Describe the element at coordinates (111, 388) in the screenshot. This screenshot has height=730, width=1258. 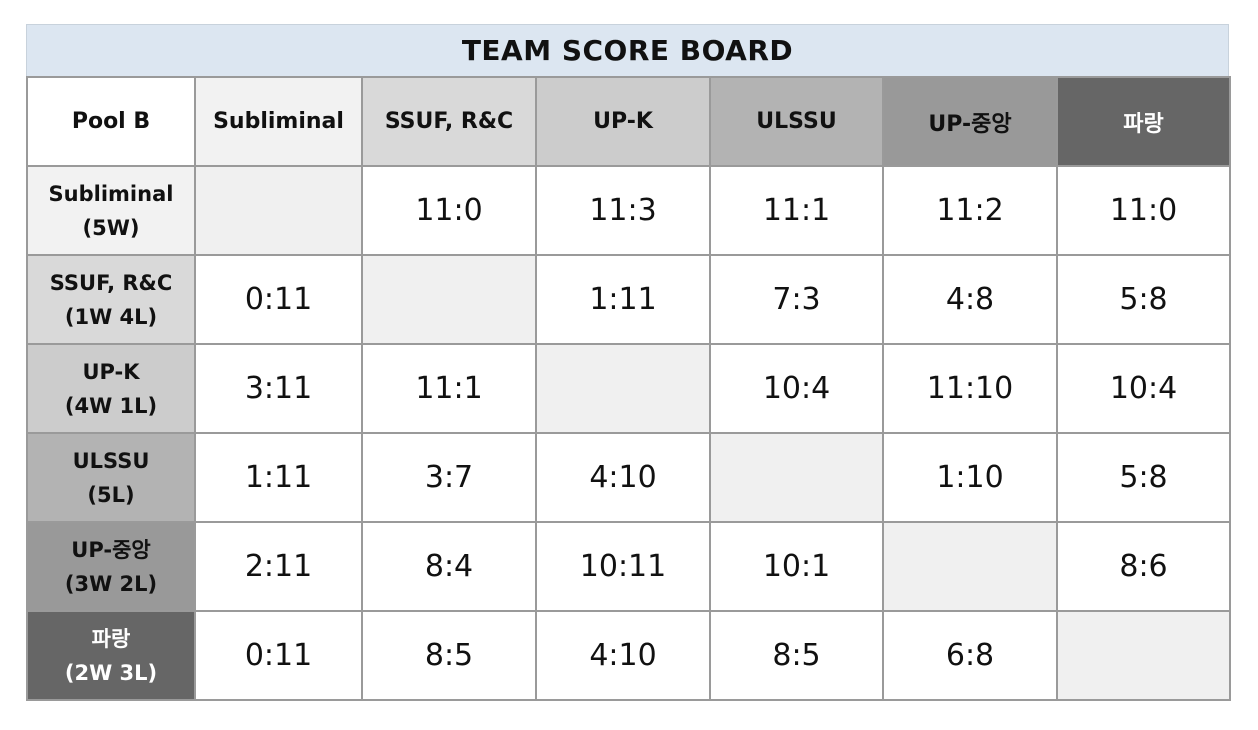
I see `row-header: UP-K (4W 1L)` at that location.